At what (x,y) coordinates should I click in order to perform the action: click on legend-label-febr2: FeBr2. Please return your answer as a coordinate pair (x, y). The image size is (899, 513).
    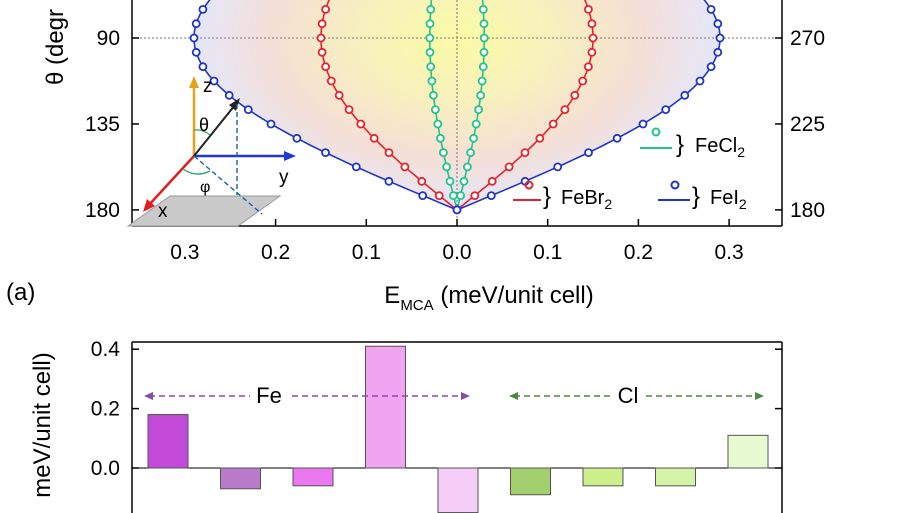
    Looking at the image, I should click on (586, 199).